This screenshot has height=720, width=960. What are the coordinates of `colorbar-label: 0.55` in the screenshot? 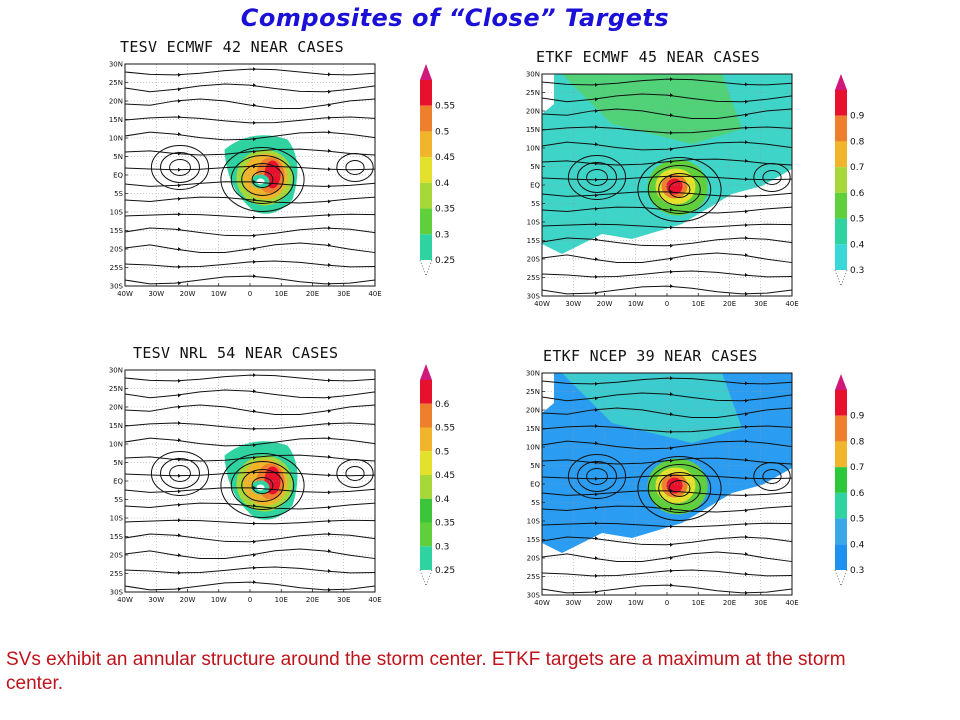 It's located at (445, 429).